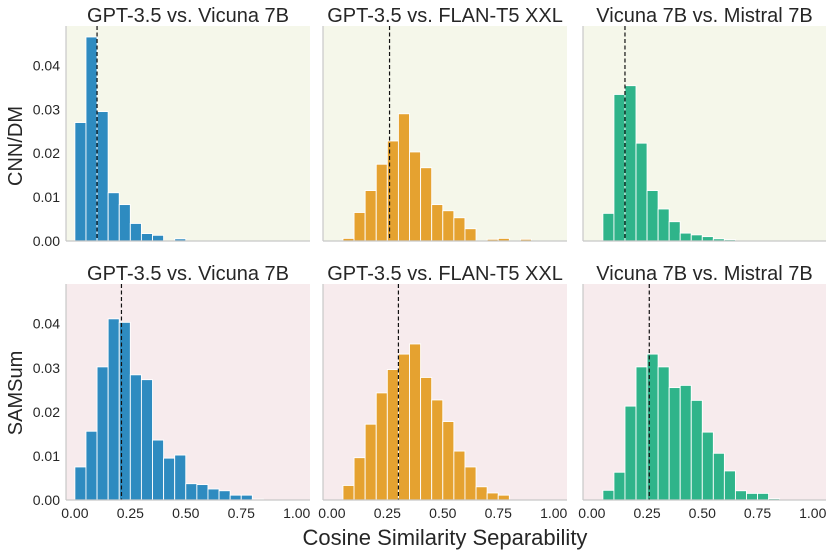  I want to click on plot-background, so click(445, 133).